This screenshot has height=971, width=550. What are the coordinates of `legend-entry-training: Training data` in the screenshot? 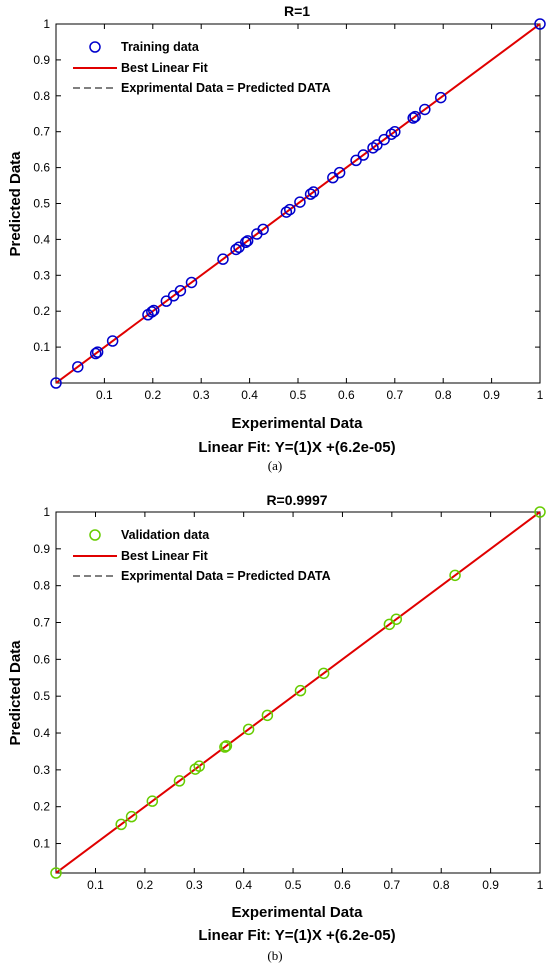 It's located at (160, 47).